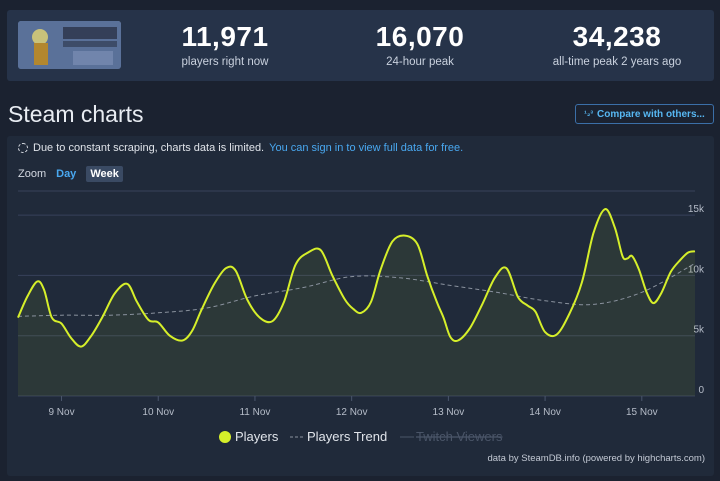  I want to click on y-tick-label: 5k, so click(699, 330).